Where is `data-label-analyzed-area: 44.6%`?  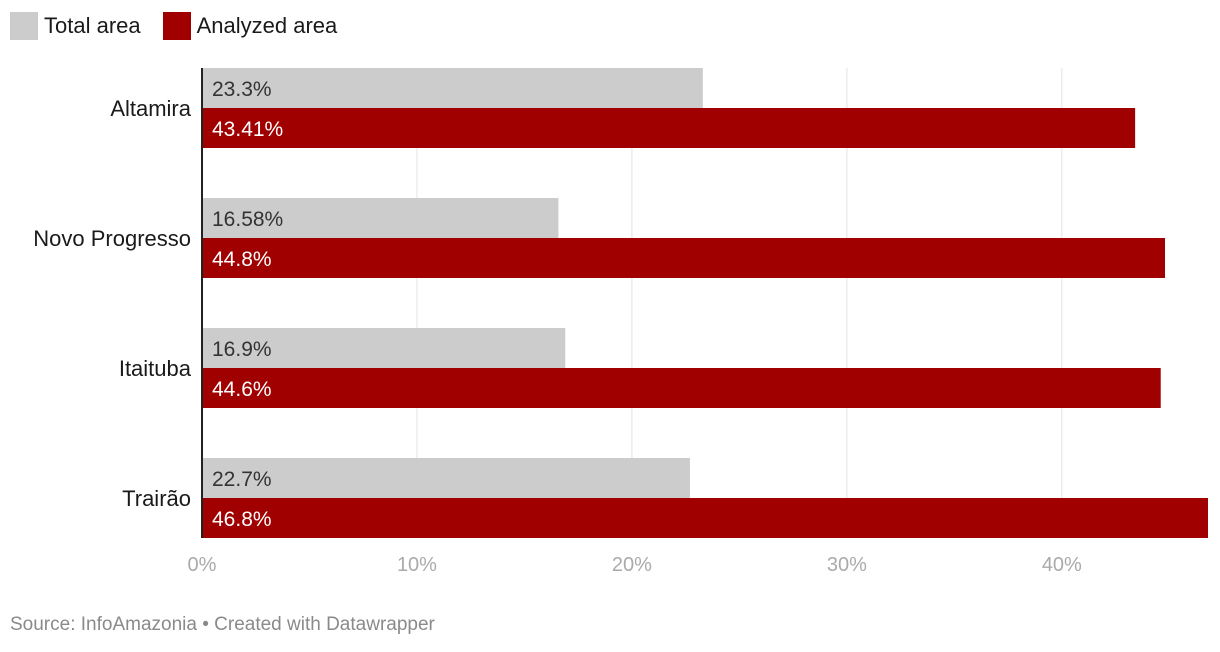
data-label-analyzed-area: 44.6% is located at coordinates (242, 389).